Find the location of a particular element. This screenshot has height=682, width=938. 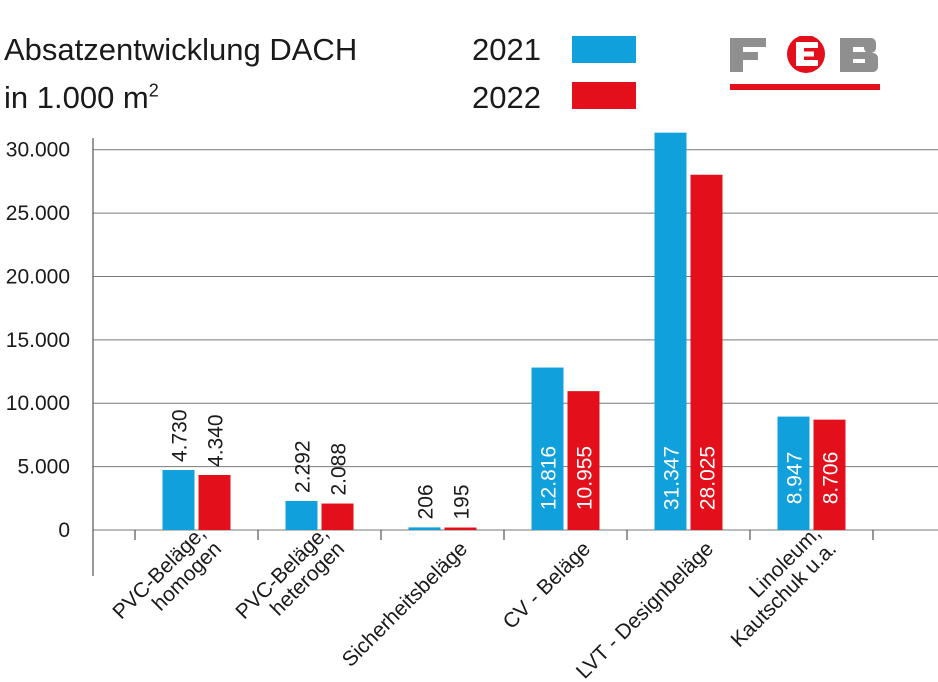

data-label-2021: 12.816 is located at coordinates (549, 478).